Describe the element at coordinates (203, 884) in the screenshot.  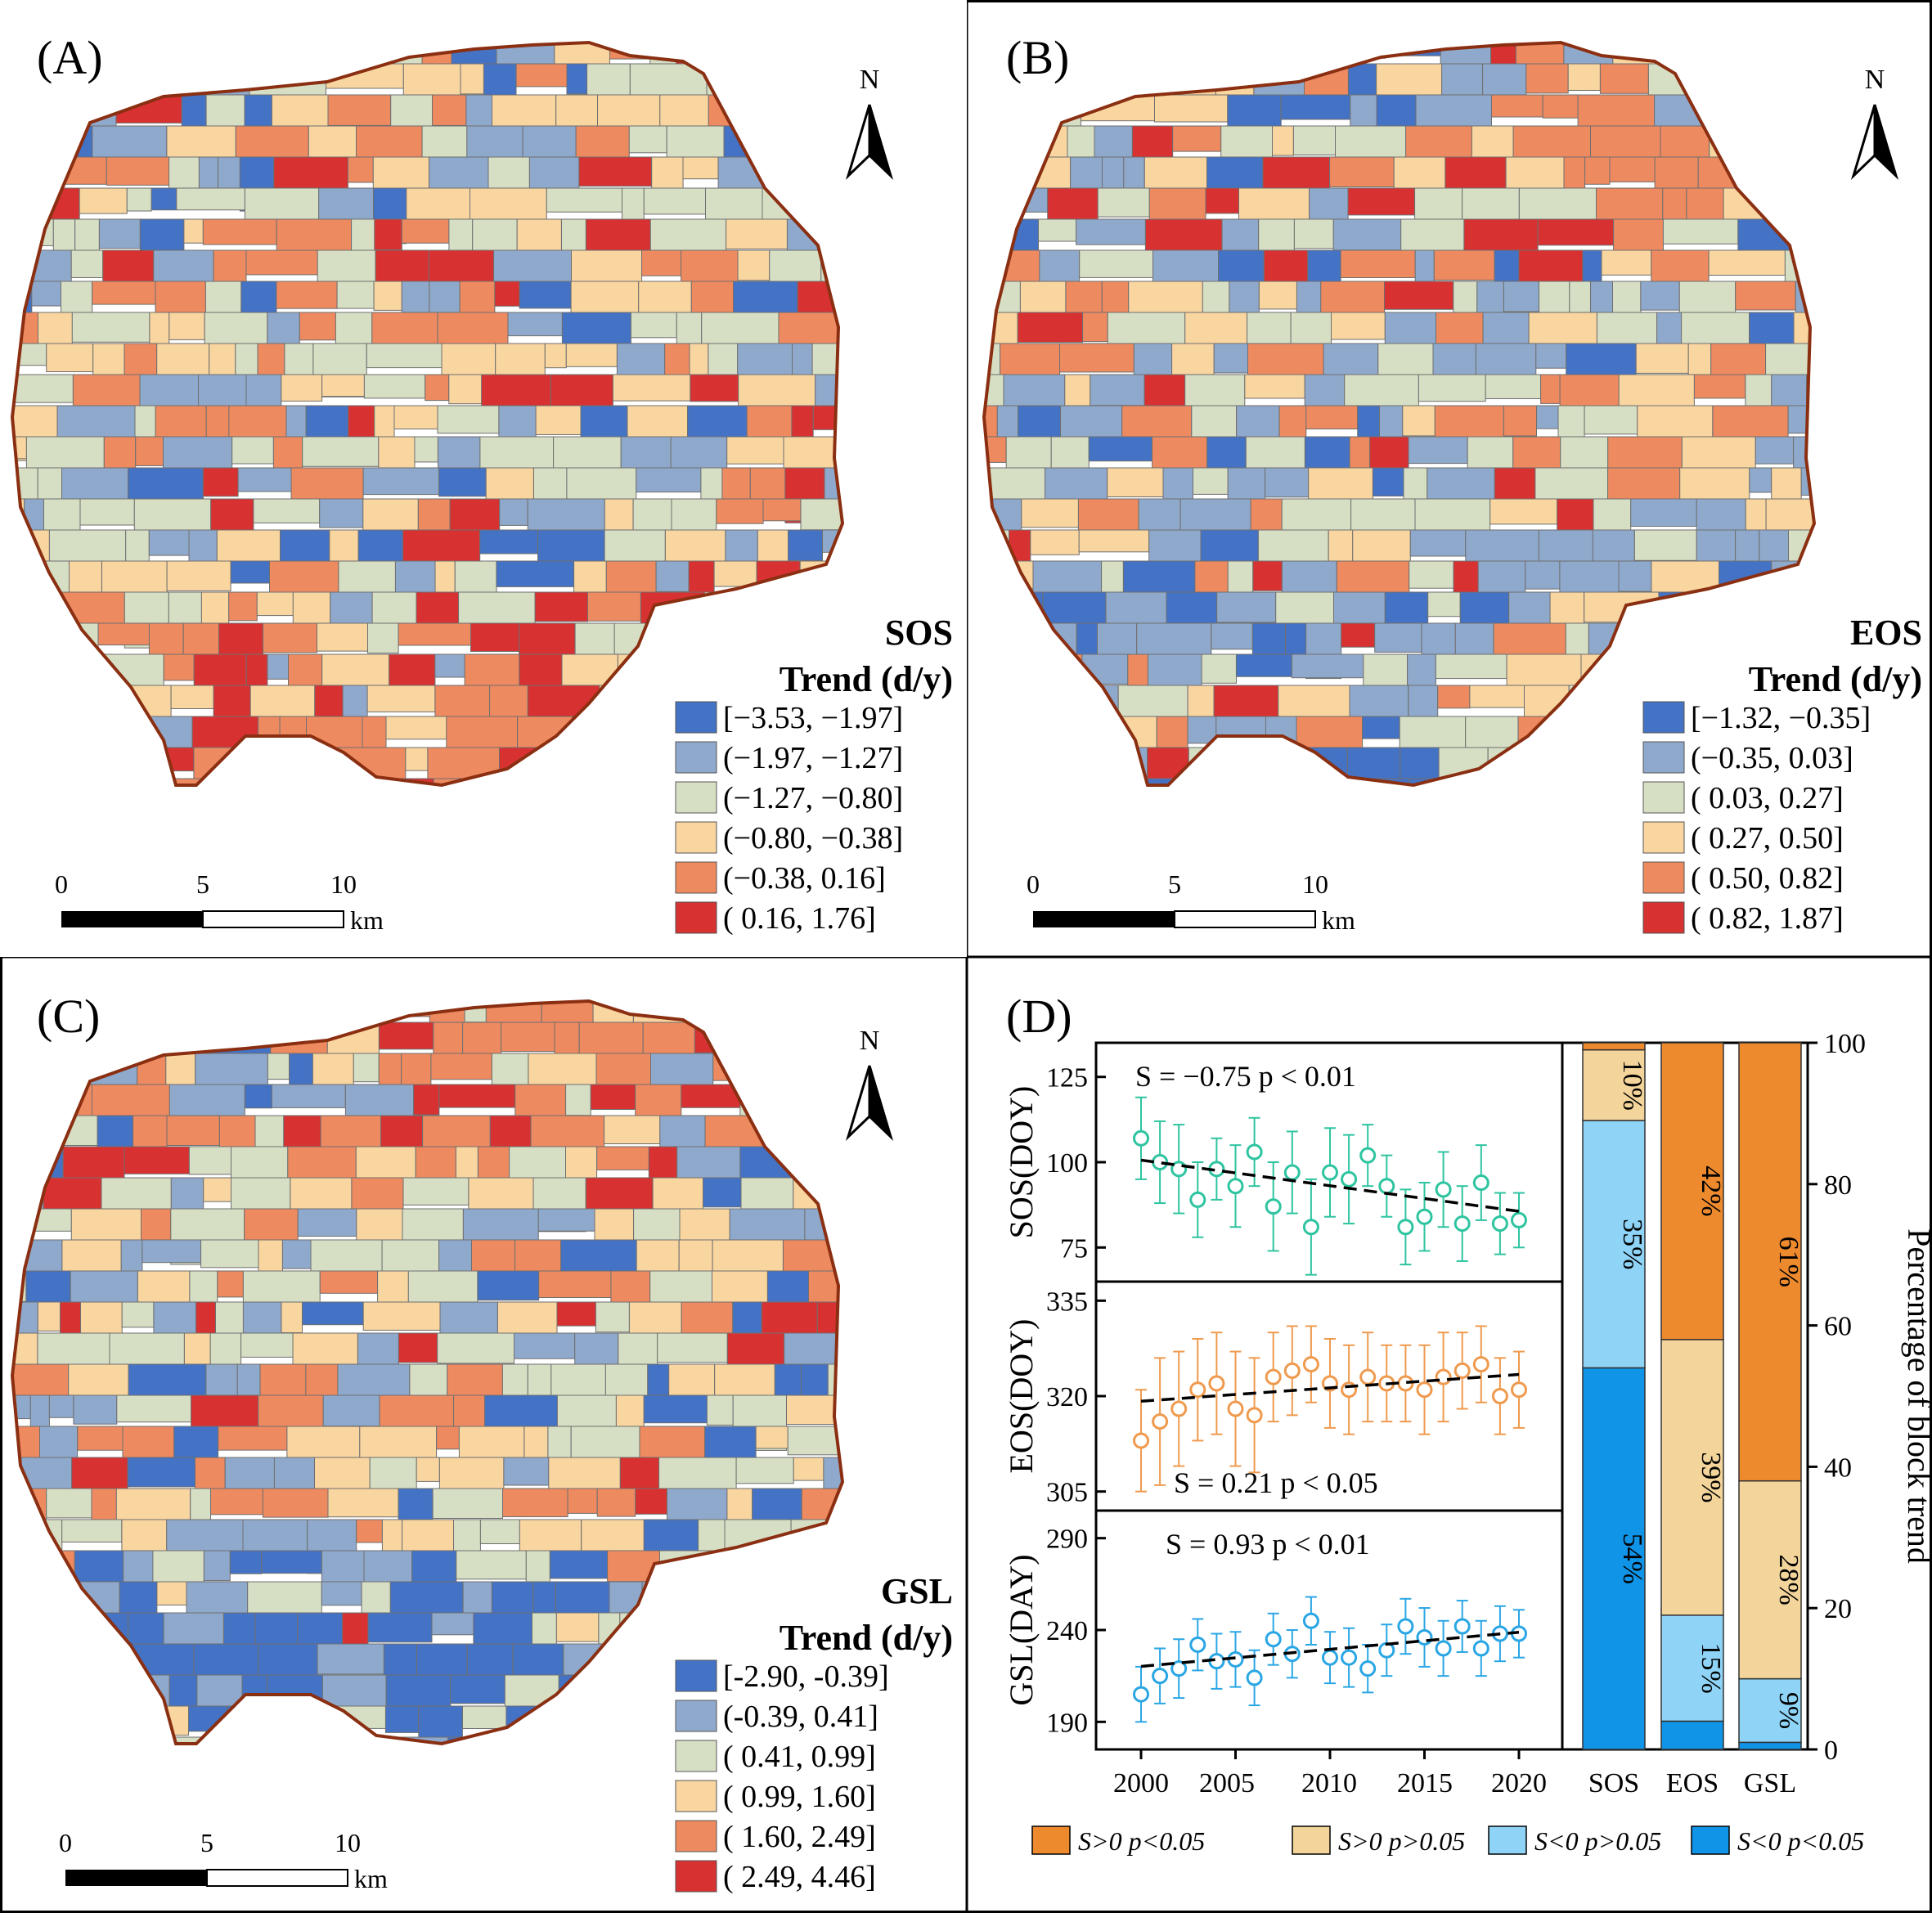
I see `scale-a-tick-5: 5` at that location.